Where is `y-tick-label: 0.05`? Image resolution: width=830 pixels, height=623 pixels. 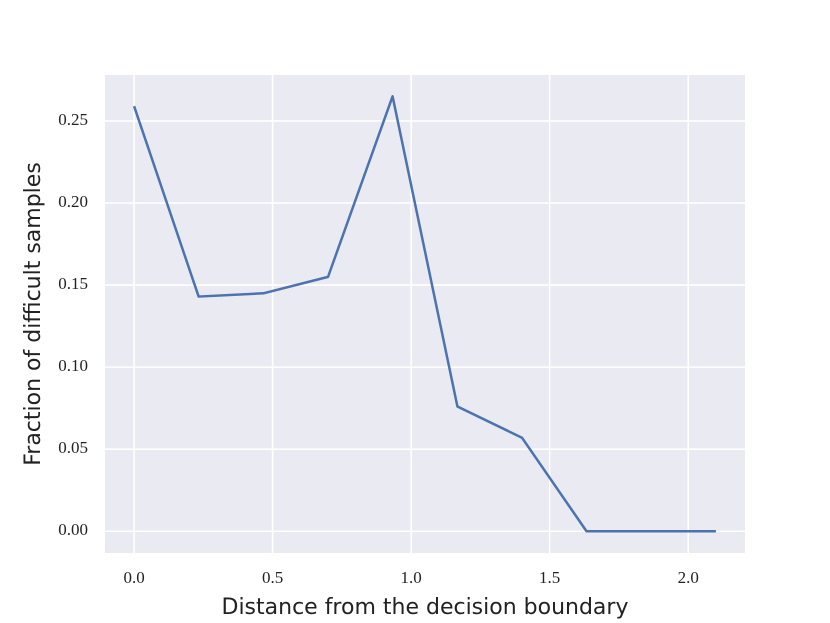 y-tick-label: 0.05 is located at coordinates (73, 447).